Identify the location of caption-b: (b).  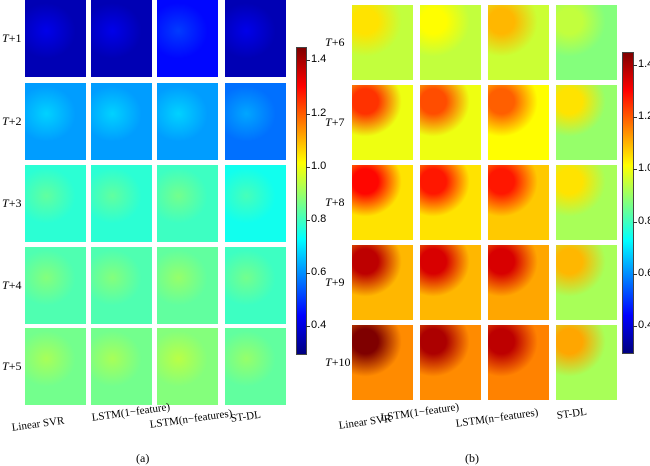
(472, 458).